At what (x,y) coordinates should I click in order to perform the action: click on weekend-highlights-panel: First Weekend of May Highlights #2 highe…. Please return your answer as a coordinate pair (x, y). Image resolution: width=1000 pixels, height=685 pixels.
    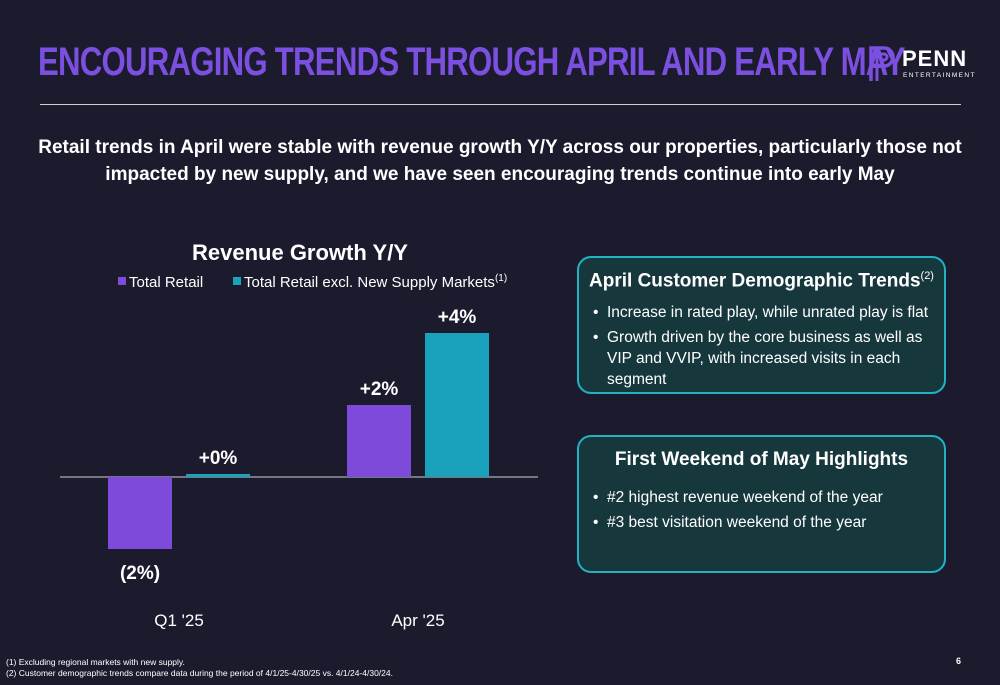
    Looking at the image, I should click on (761, 504).